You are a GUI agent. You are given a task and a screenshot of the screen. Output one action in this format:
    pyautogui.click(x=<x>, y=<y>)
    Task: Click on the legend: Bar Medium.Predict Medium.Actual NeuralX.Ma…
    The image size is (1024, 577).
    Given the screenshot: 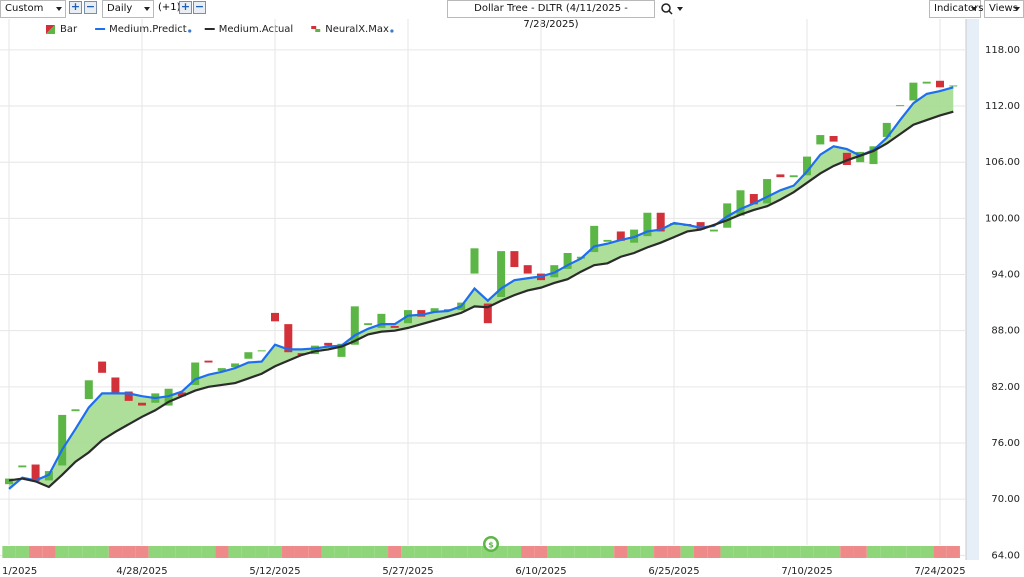 What is the action you would take?
    pyautogui.click(x=220, y=29)
    